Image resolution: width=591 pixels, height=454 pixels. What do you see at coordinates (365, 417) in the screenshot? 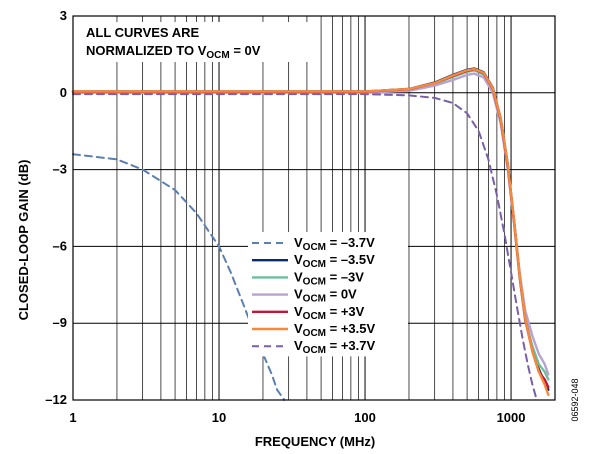
I see `x-tick-label: 100` at bounding box center [365, 417].